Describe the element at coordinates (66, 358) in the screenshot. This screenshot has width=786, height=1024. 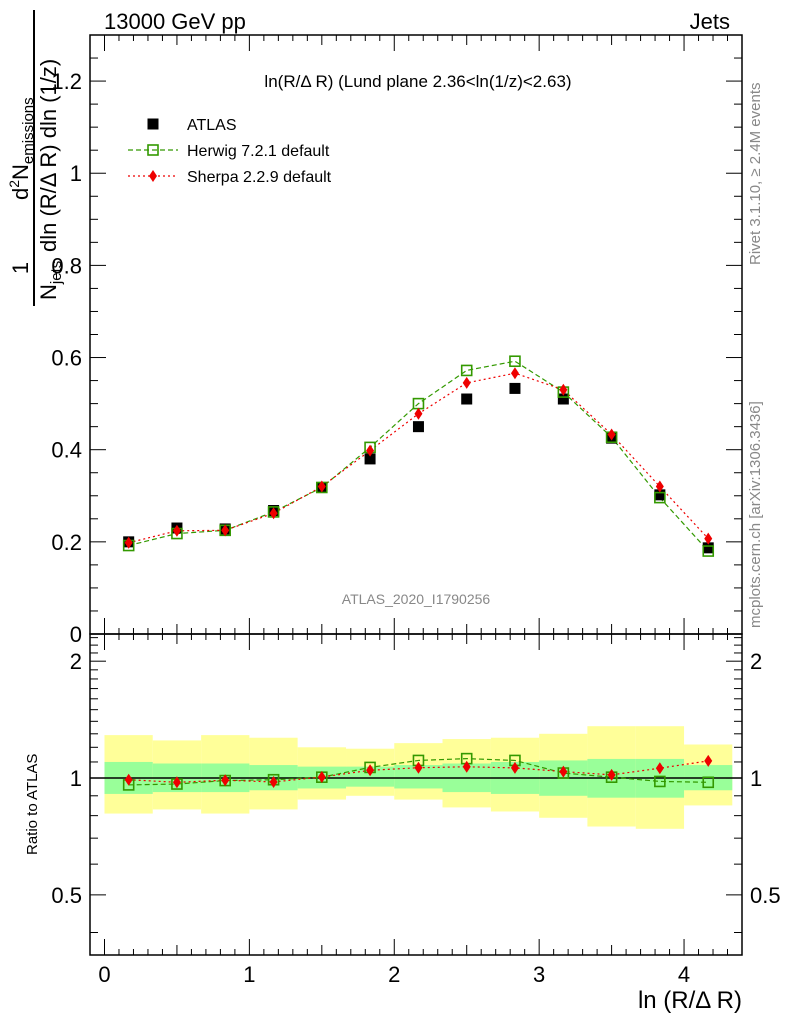
I see `main-ytick-label-3: 0.6` at that location.